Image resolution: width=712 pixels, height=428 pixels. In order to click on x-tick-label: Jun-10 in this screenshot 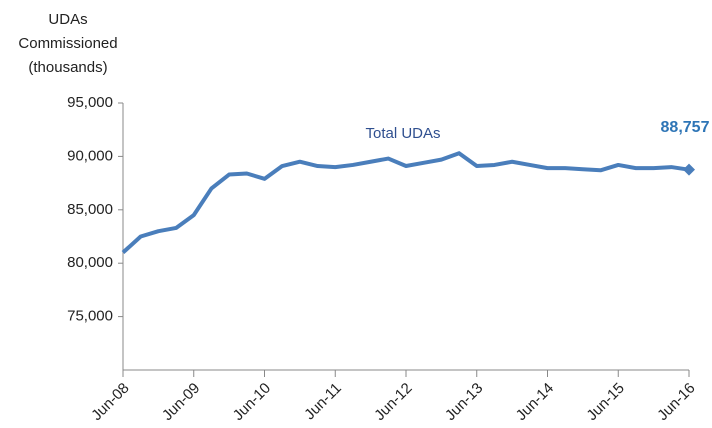, I will do `click(252, 402)`.